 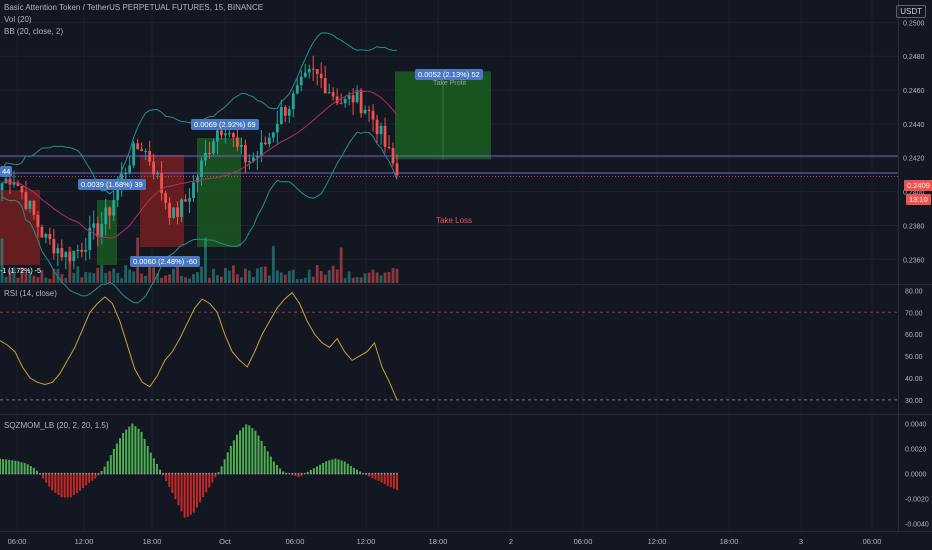 What do you see at coordinates (30, 293) in the screenshot?
I see `rsi-title: RSI (14, close)` at bounding box center [30, 293].